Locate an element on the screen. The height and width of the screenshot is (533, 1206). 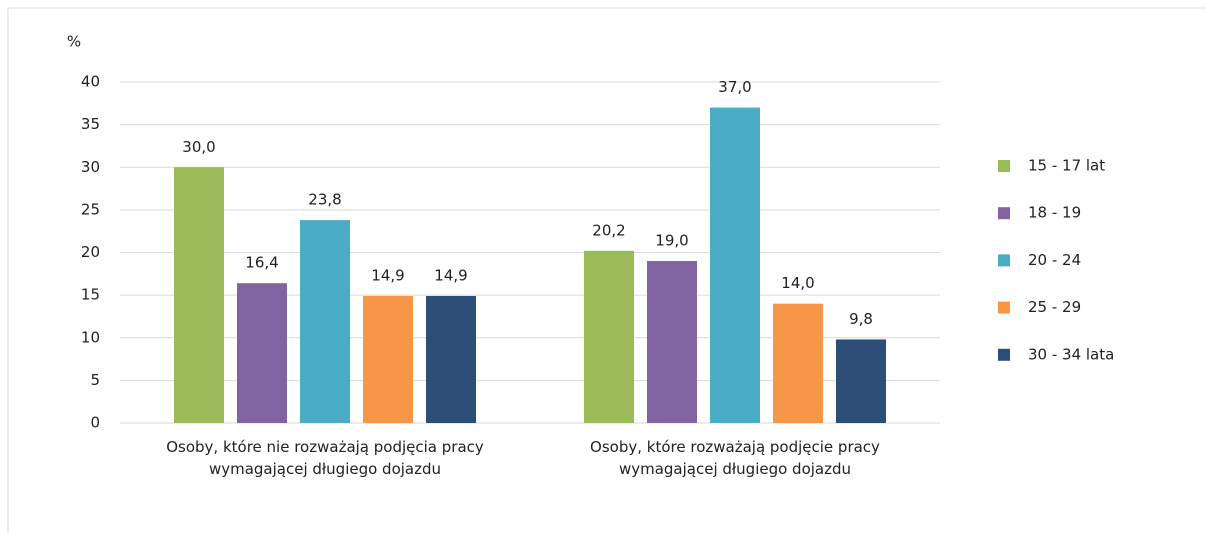
legend-label: 18 - 19 is located at coordinates (1054, 213).